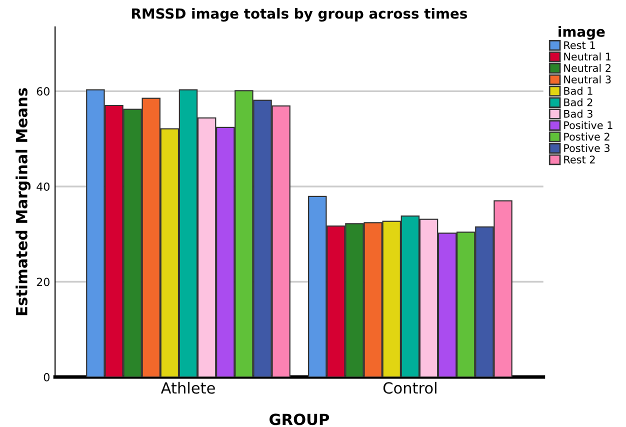  What do you see at coordinates (588, 125) in the screenshot?
I see `legend-label: Positive 1` at bounding box center [588, 125].